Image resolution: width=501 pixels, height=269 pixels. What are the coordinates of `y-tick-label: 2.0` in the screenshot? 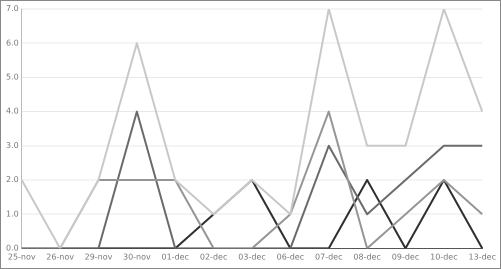 It's located at (12, 179).